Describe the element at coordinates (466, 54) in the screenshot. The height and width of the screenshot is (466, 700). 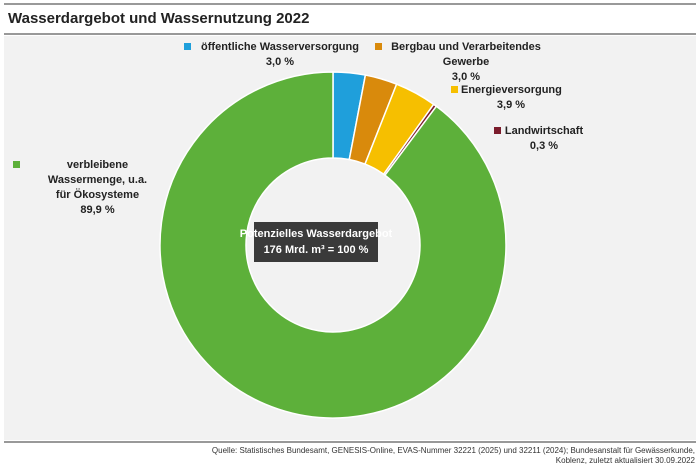
I see `category-label: Bergbau und Verarbeitendes Gewerbe` at that location.